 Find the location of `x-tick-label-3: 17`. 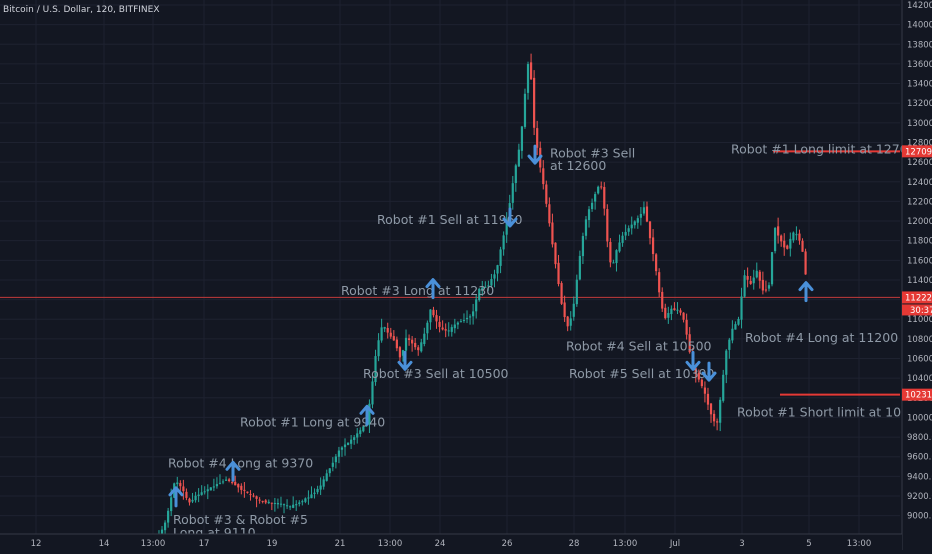

x-tick-label-3: 17 is located at coordinates (204, 544).